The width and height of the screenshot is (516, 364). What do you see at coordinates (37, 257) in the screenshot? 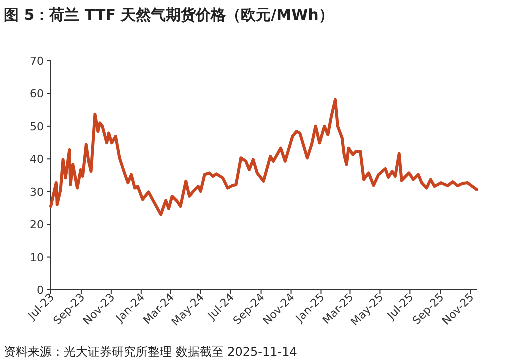
I see `y-tick-label: 10` at bounding box center [37, 257].